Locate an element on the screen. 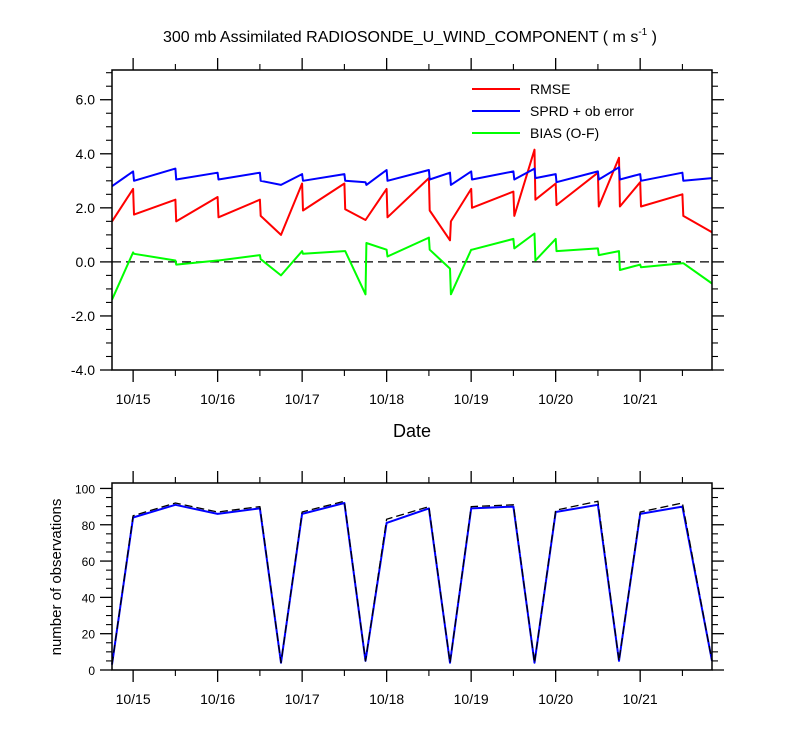 The image size is (800, 750). bottom-y-tick-label: 100 is located at coordinates (85, 489).